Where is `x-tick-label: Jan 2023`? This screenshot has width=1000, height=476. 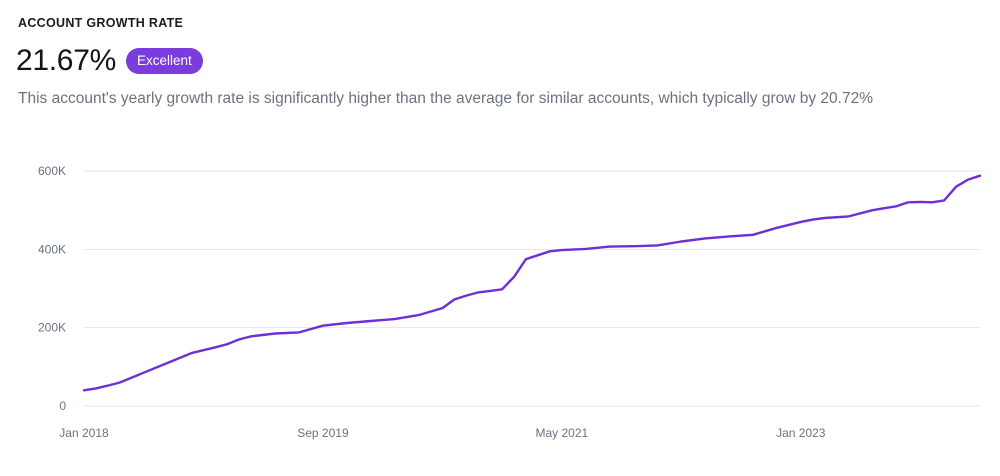 x-tick-label: Jan 2023 is located at coordinates (801, 433).